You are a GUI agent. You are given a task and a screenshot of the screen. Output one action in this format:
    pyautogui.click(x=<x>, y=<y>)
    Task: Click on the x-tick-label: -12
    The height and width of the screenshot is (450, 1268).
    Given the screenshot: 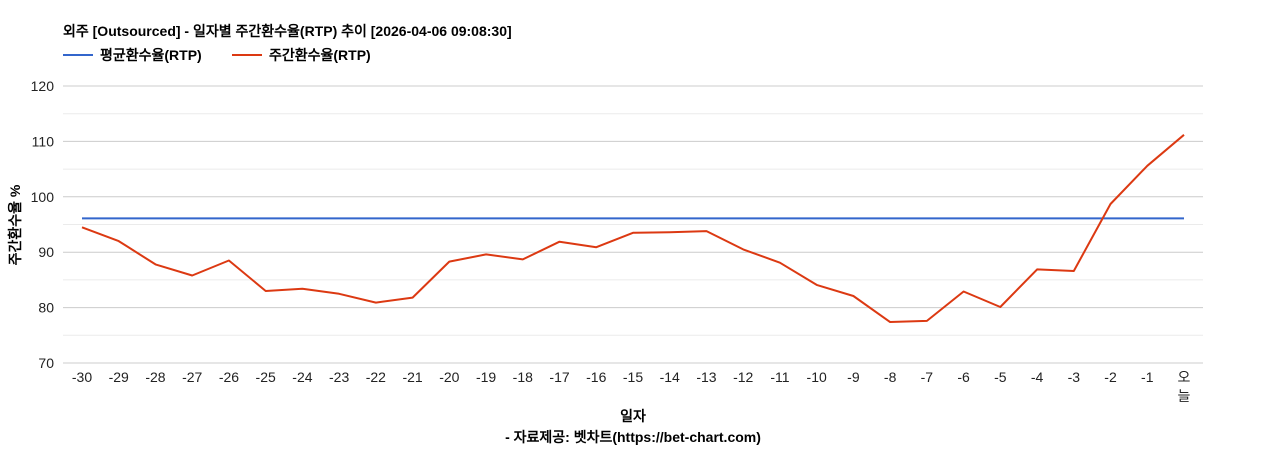 What is the action you would take?
    pyautogui.click(x=743, y=377)
    